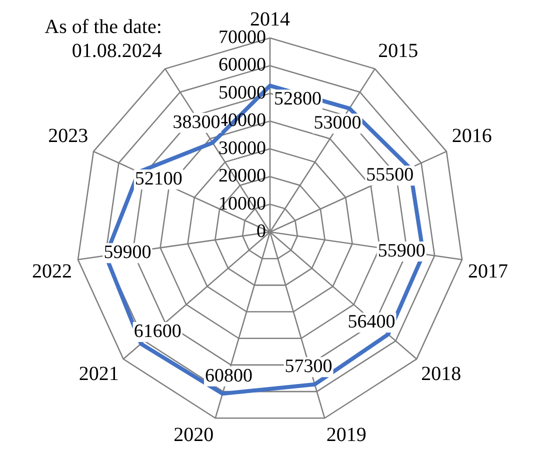 The width and height of the screenshot is (541, 456). What do you see at coordinates (372, 322) in the screenshot?
I see `data-label: 56400` at bounding box center [372, 322].